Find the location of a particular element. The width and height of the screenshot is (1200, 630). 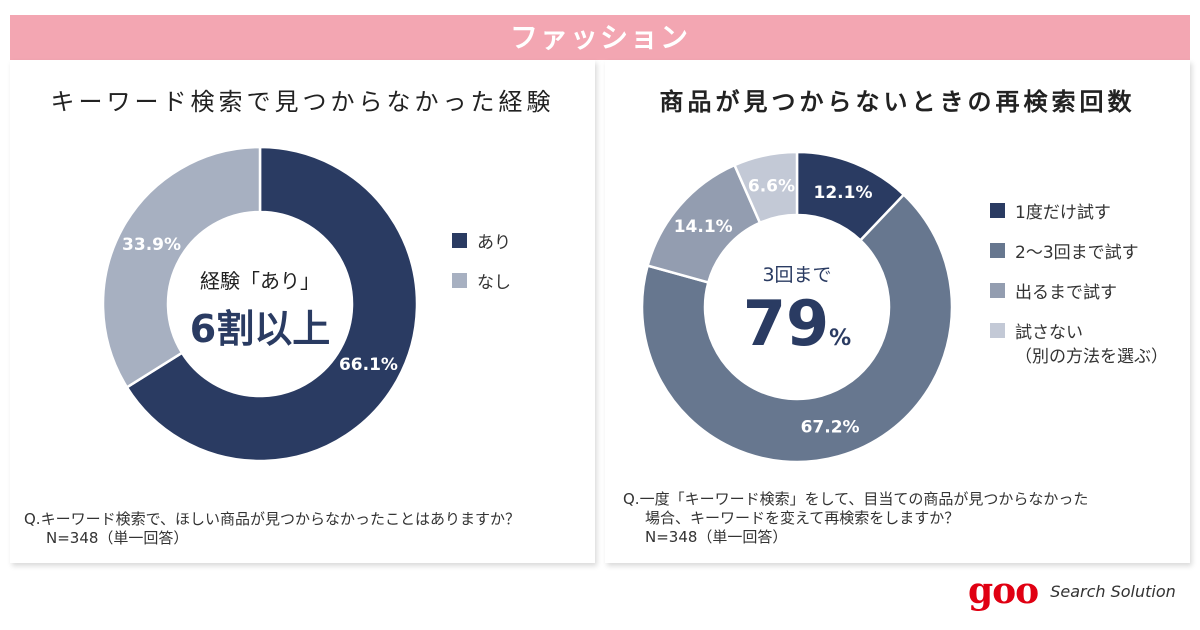

center-line1: 3回まで is located at coordinates (797, 275).